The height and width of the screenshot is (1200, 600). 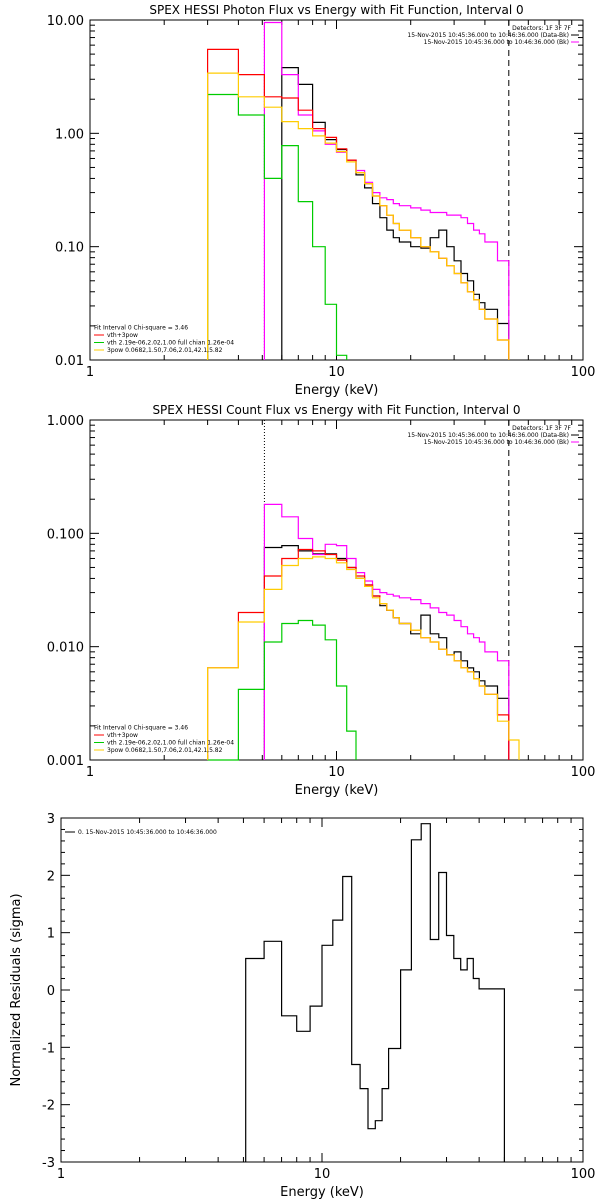 I want to click on chart3-ytick-label: -3, so click(x=48, y=1163).